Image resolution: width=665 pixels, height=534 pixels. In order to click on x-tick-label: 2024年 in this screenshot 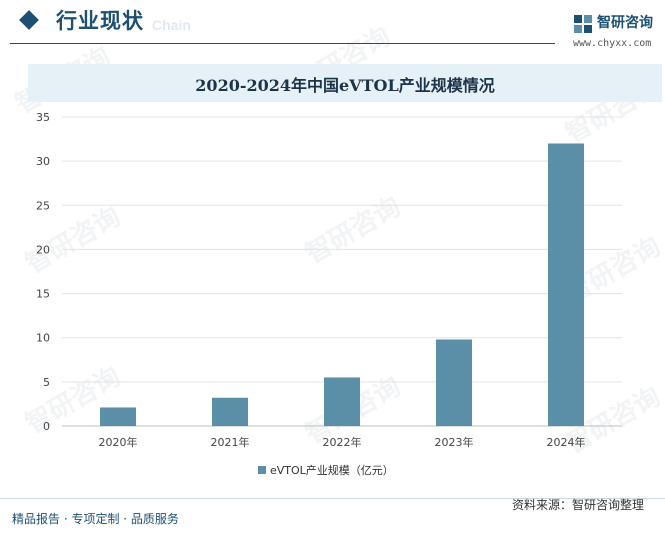, I will do `click(566, 442)`.